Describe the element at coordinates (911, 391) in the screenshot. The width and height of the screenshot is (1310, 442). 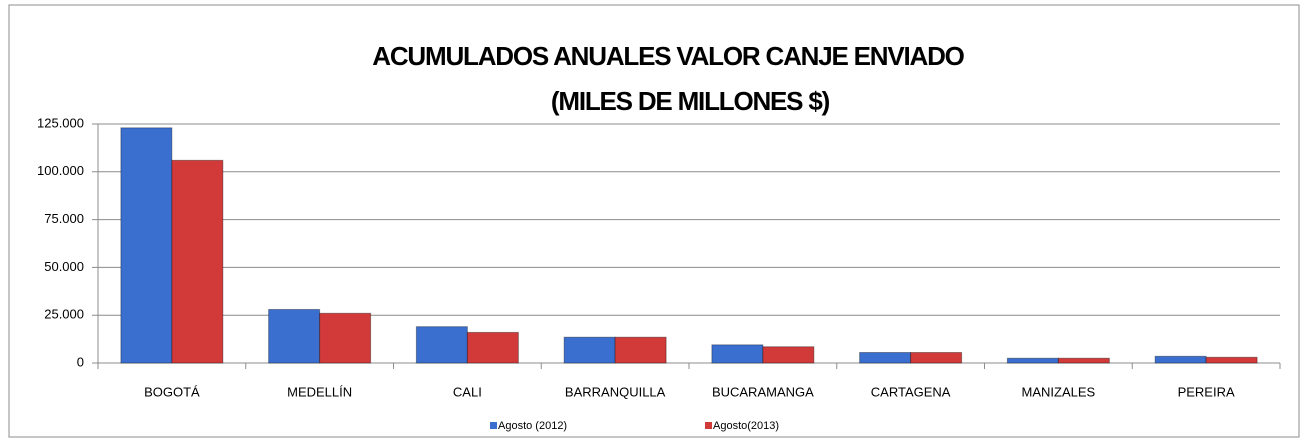
I see `x-tick-label: CARTAGENA` at that location.